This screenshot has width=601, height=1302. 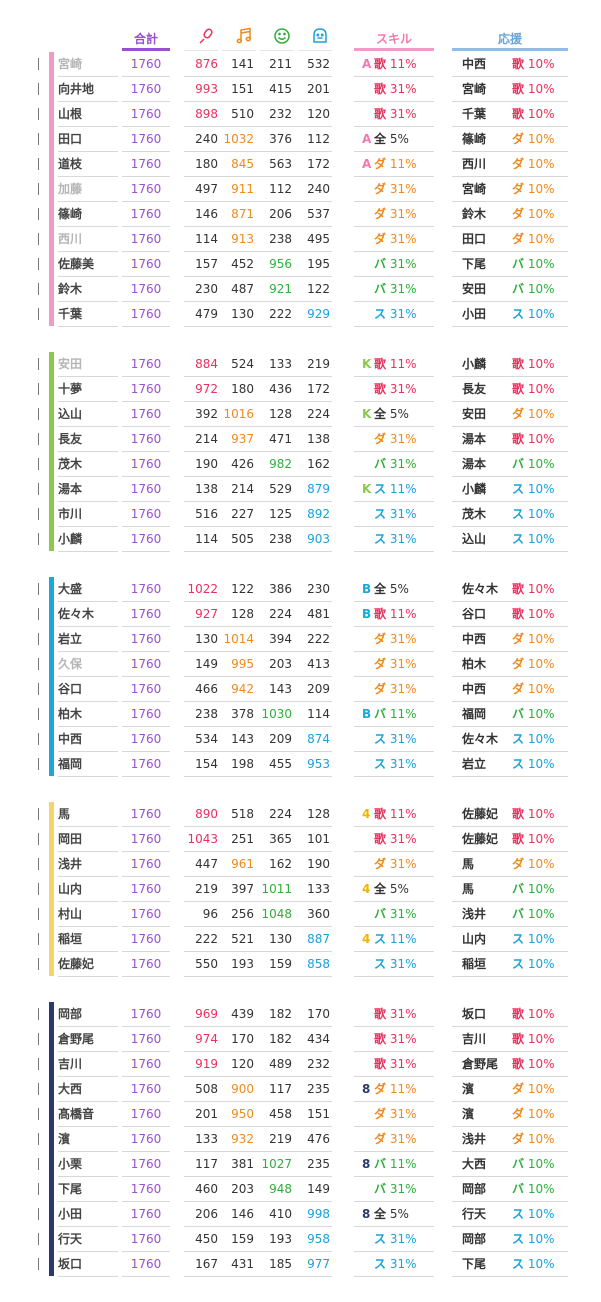 What do you see at coordinates (70, 1189) in the screenshot?
I see `member-name: 下尾` at bounding box center [70, 1189].